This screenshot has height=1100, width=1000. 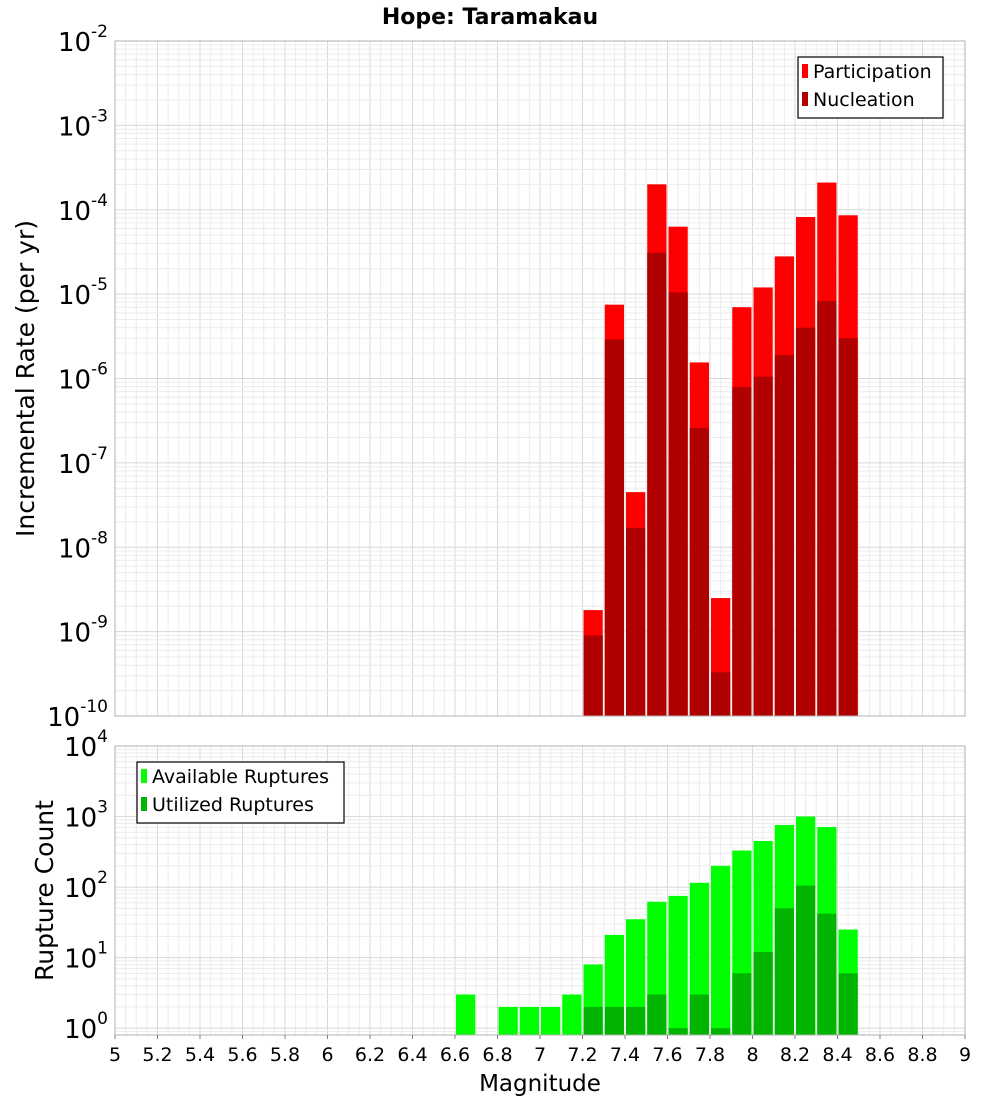 What do you see at coordinates (86, 816) in the screenshot?
I see `y-tick-label: 10³` at bounding box center [86, 816].